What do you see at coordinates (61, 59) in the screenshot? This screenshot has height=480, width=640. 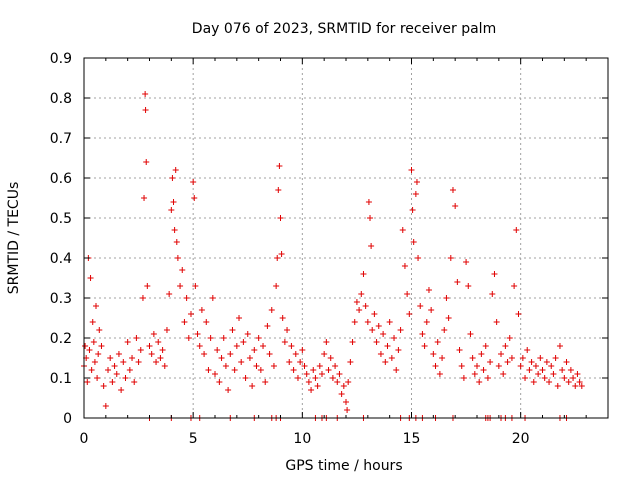 I see `y-tick-label: 0.9` at bounding box center [61, 59].